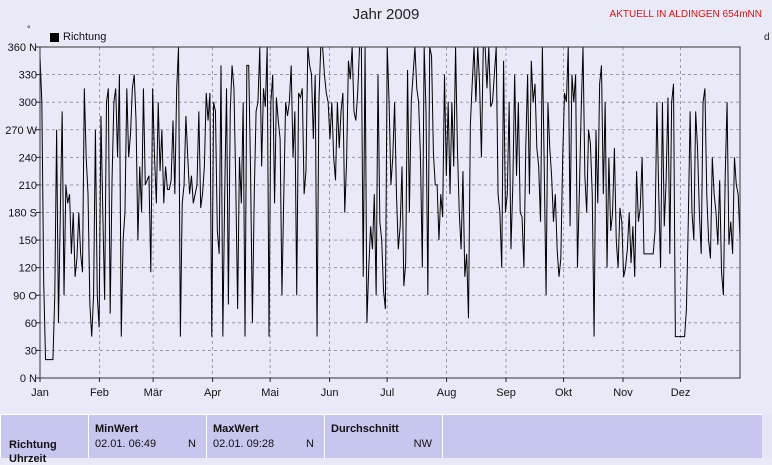 The height and width of the screenshot is (465, 772). What do you see at coordinates (767, 37) in the screenshot?
I see `right-mark: d` at bounding box center [767, 37].